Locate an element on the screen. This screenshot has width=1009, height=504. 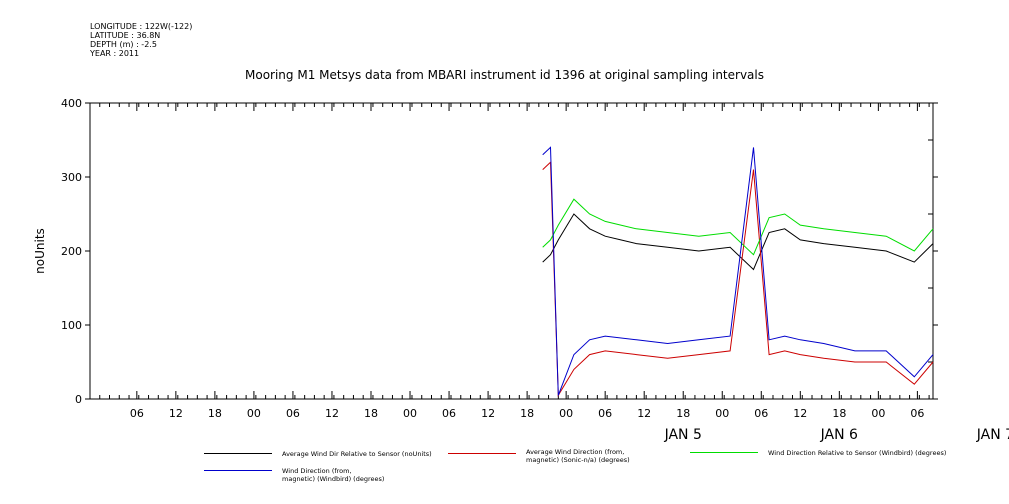
y-tick-label: 400 is located at coordinates (71, 103).